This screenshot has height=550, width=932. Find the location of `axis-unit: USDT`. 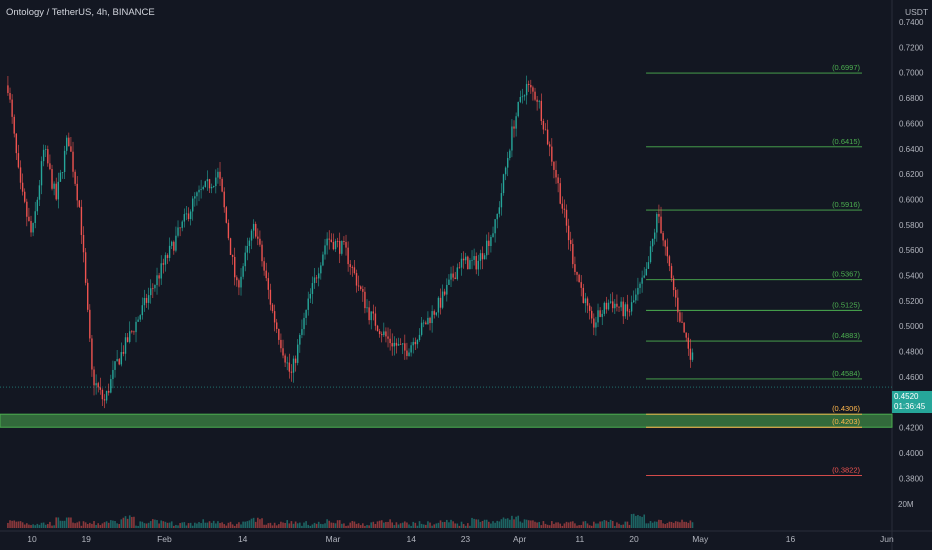

axis-unit: USDT is located at coordinates (917, 12).